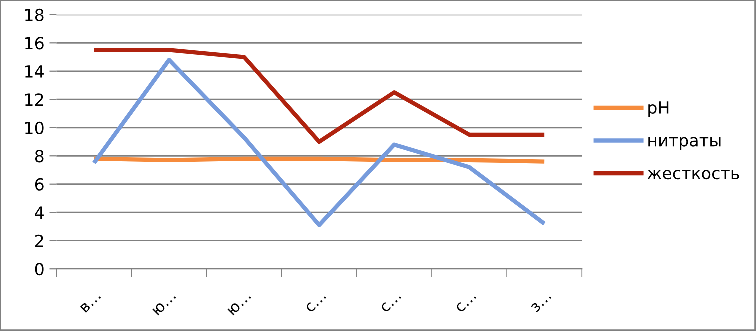 This screenshot has height=331, width=756. Describe the element at coordinates (35, 43) in the screenshot. I see `y-tick-label: 16` at that location.